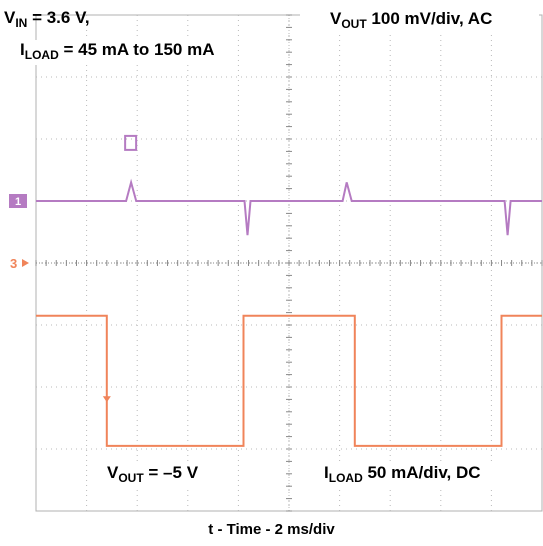 The image size is (543, 546). I want to click on channel1-marker-label: 1, so click(18, 202).